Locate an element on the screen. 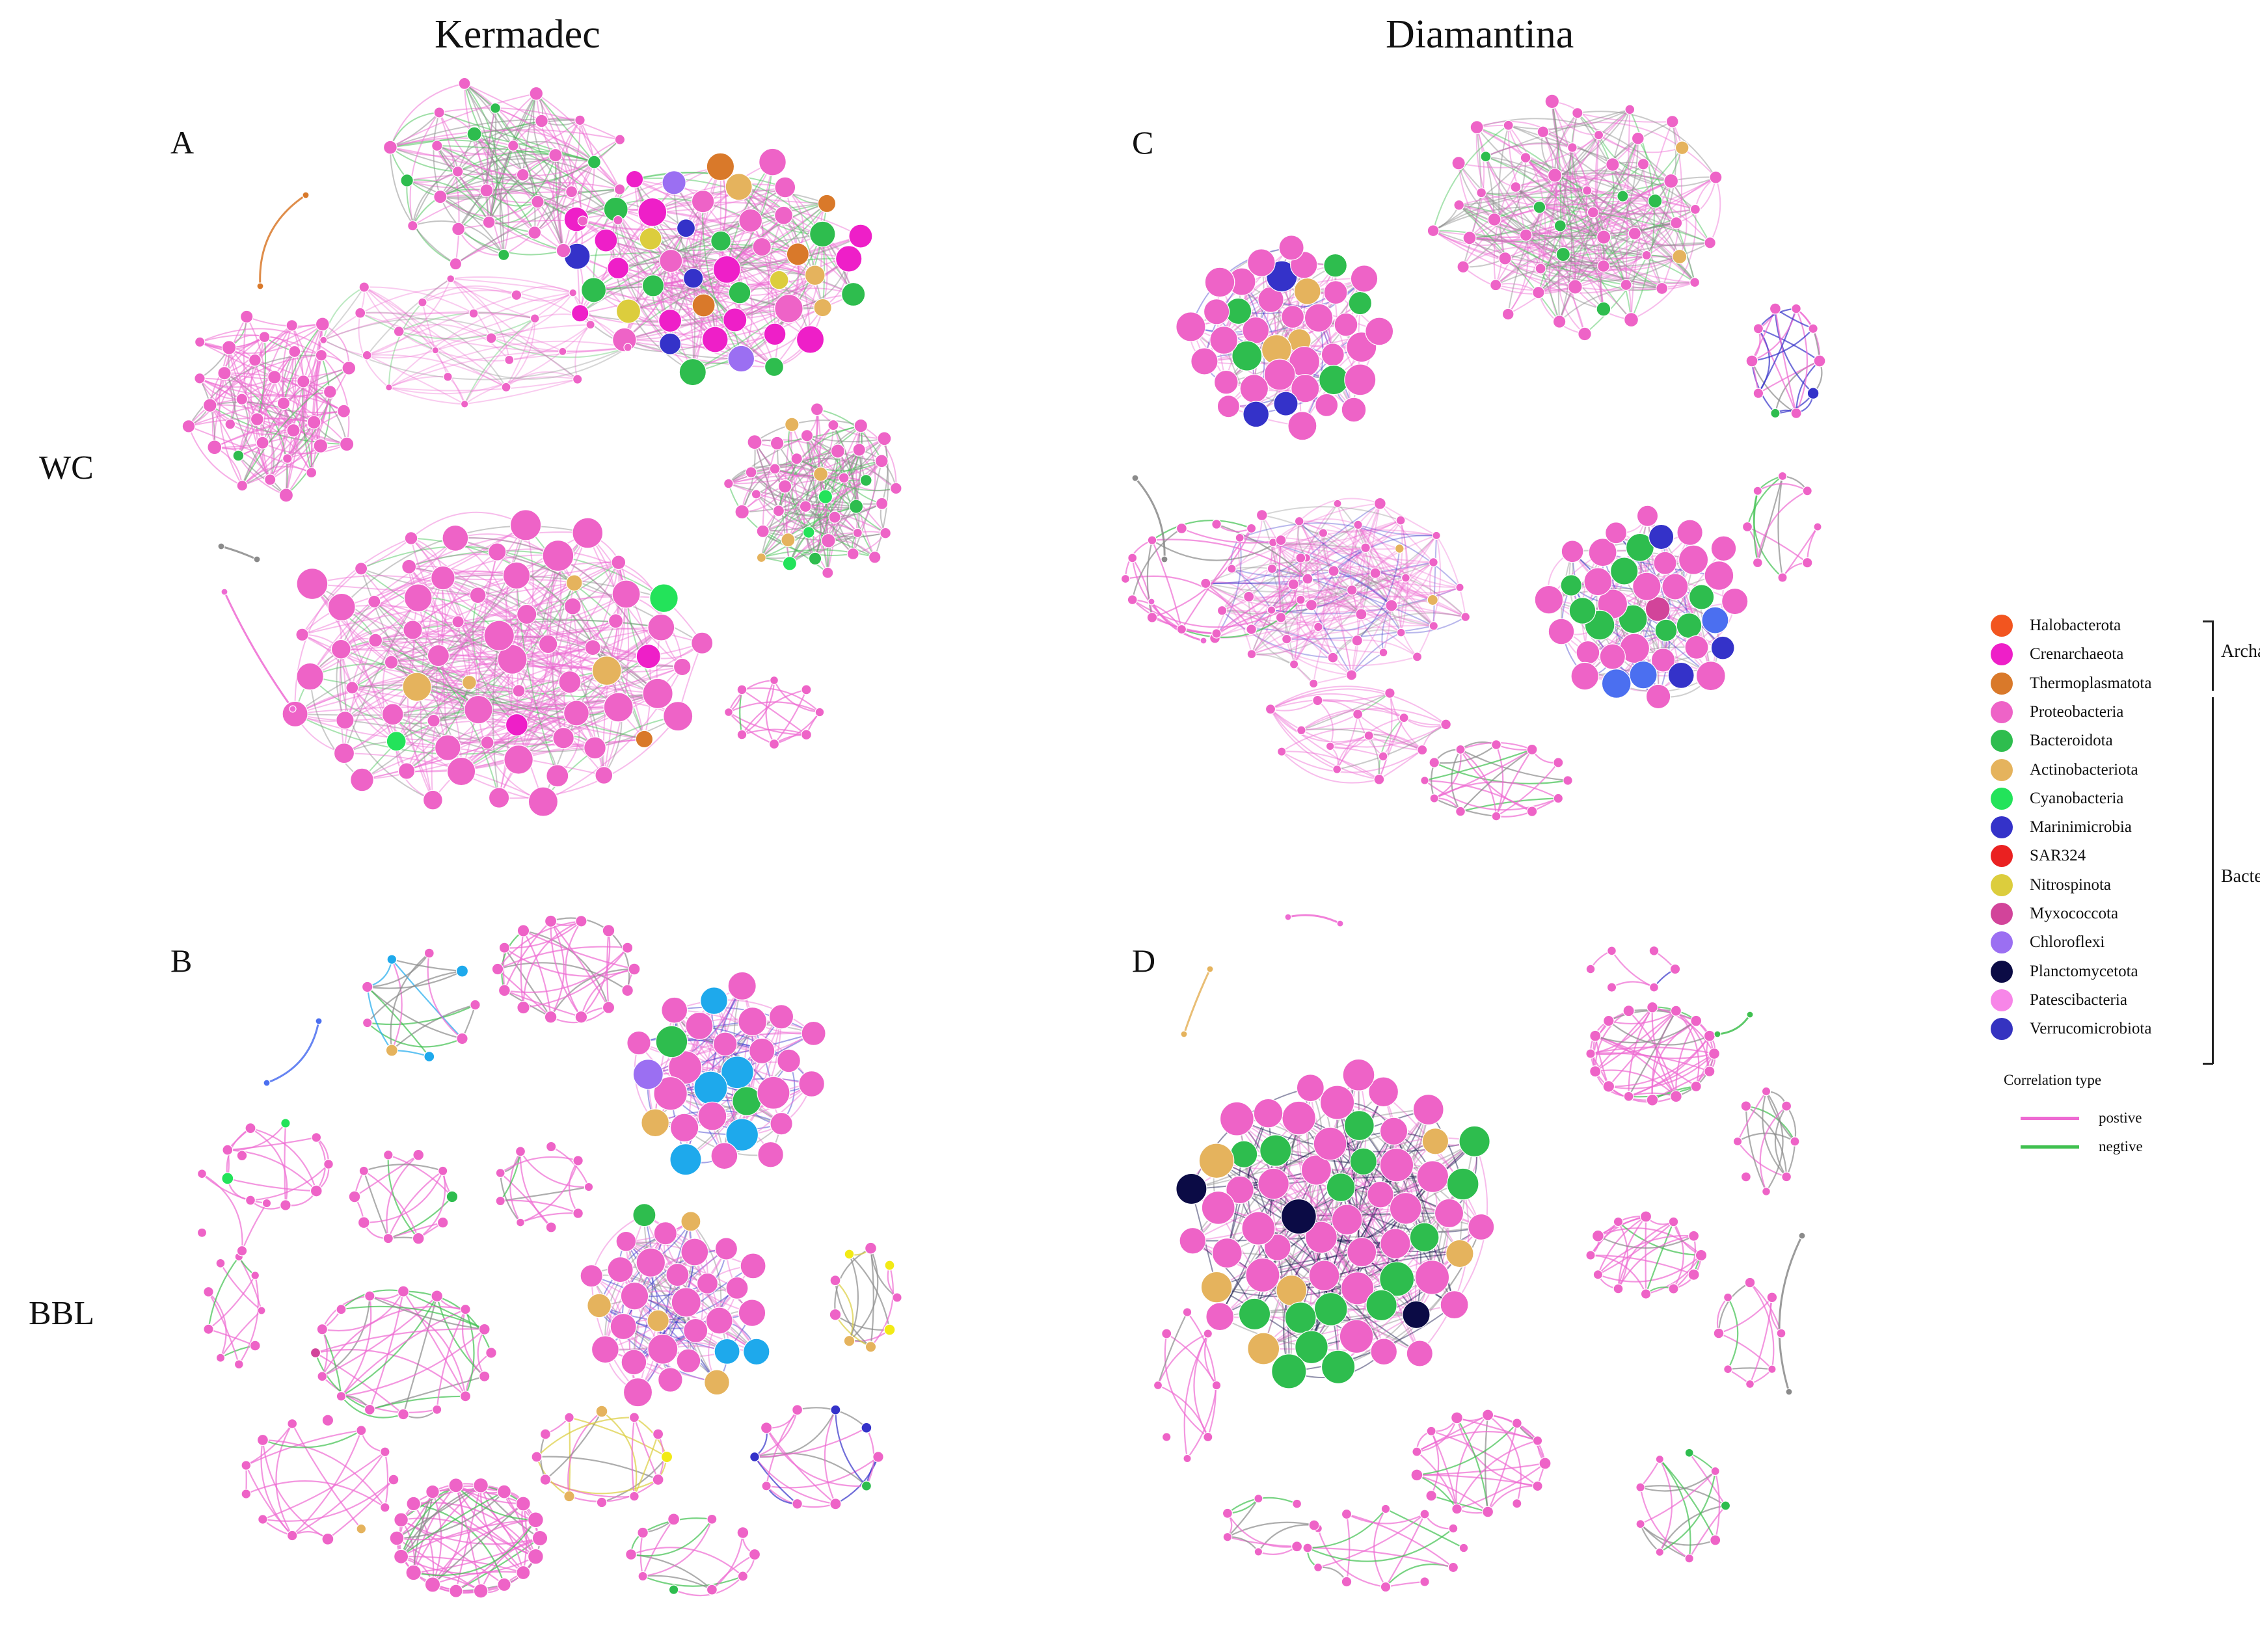 The image size is (2260, 1652). b-r11-edge is located at coordinates (633, 1457).